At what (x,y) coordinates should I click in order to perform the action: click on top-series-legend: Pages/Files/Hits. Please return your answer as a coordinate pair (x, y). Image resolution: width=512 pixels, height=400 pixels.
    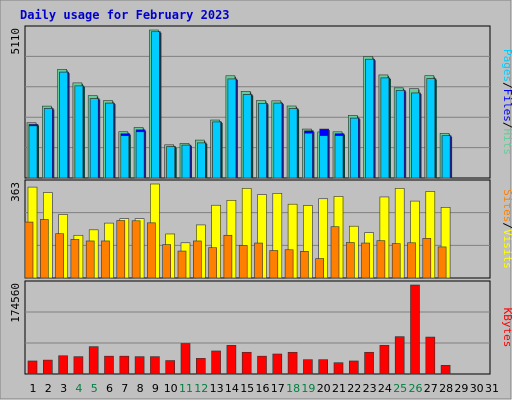
    Looking at the image, I should click on (506, 102).